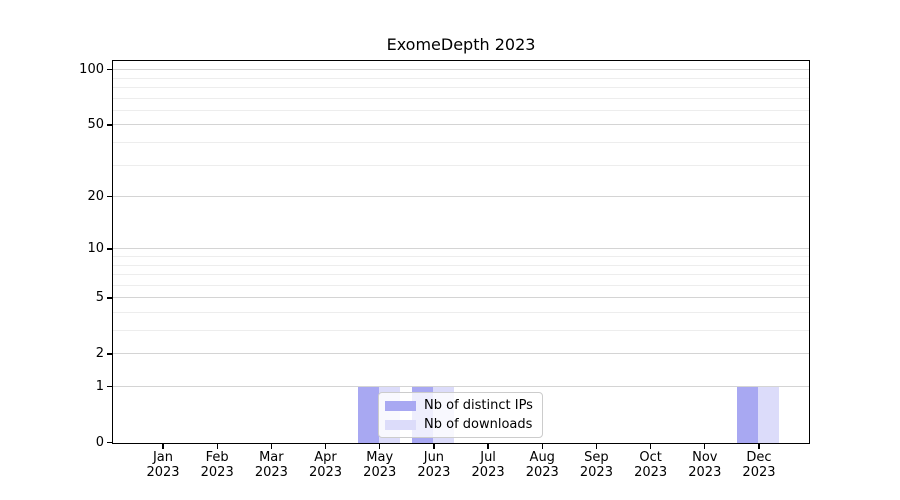 The image size is (900, 500). What do you see at coordinates (271, 446) in the screenshot?
I see `x-tick-mark-mar` at bounding box center [271, 446].